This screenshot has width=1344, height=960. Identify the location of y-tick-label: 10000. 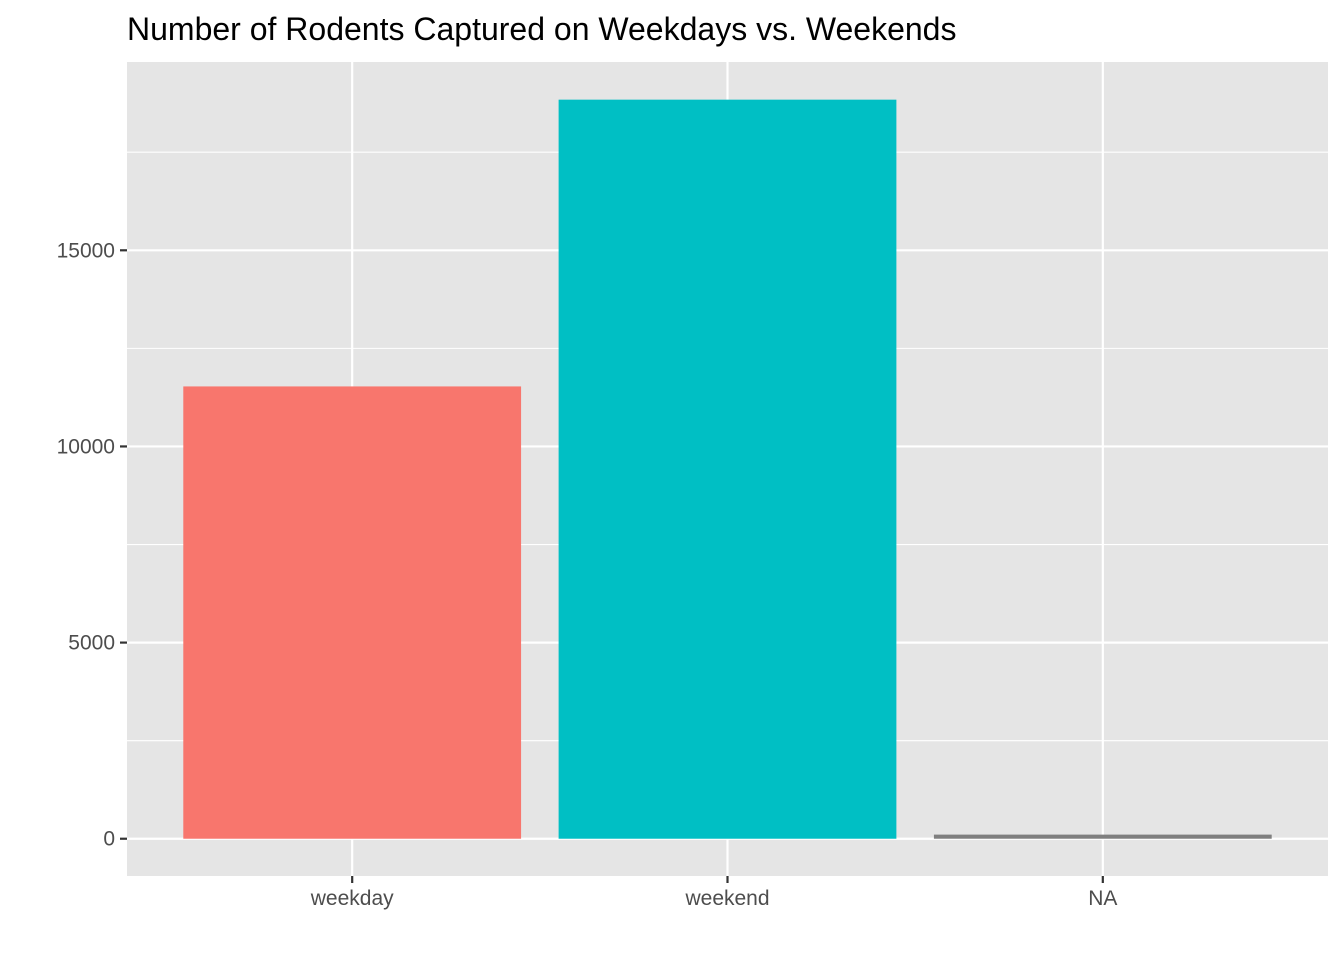
(86, 446).